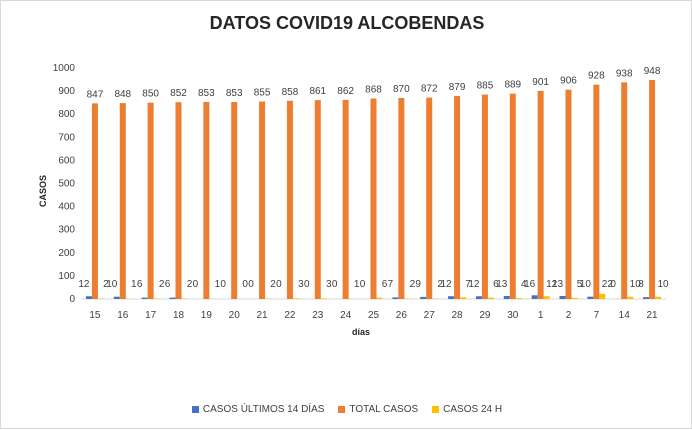  I want to click on data-label-casos-14dias: 7, so click(391, 284).